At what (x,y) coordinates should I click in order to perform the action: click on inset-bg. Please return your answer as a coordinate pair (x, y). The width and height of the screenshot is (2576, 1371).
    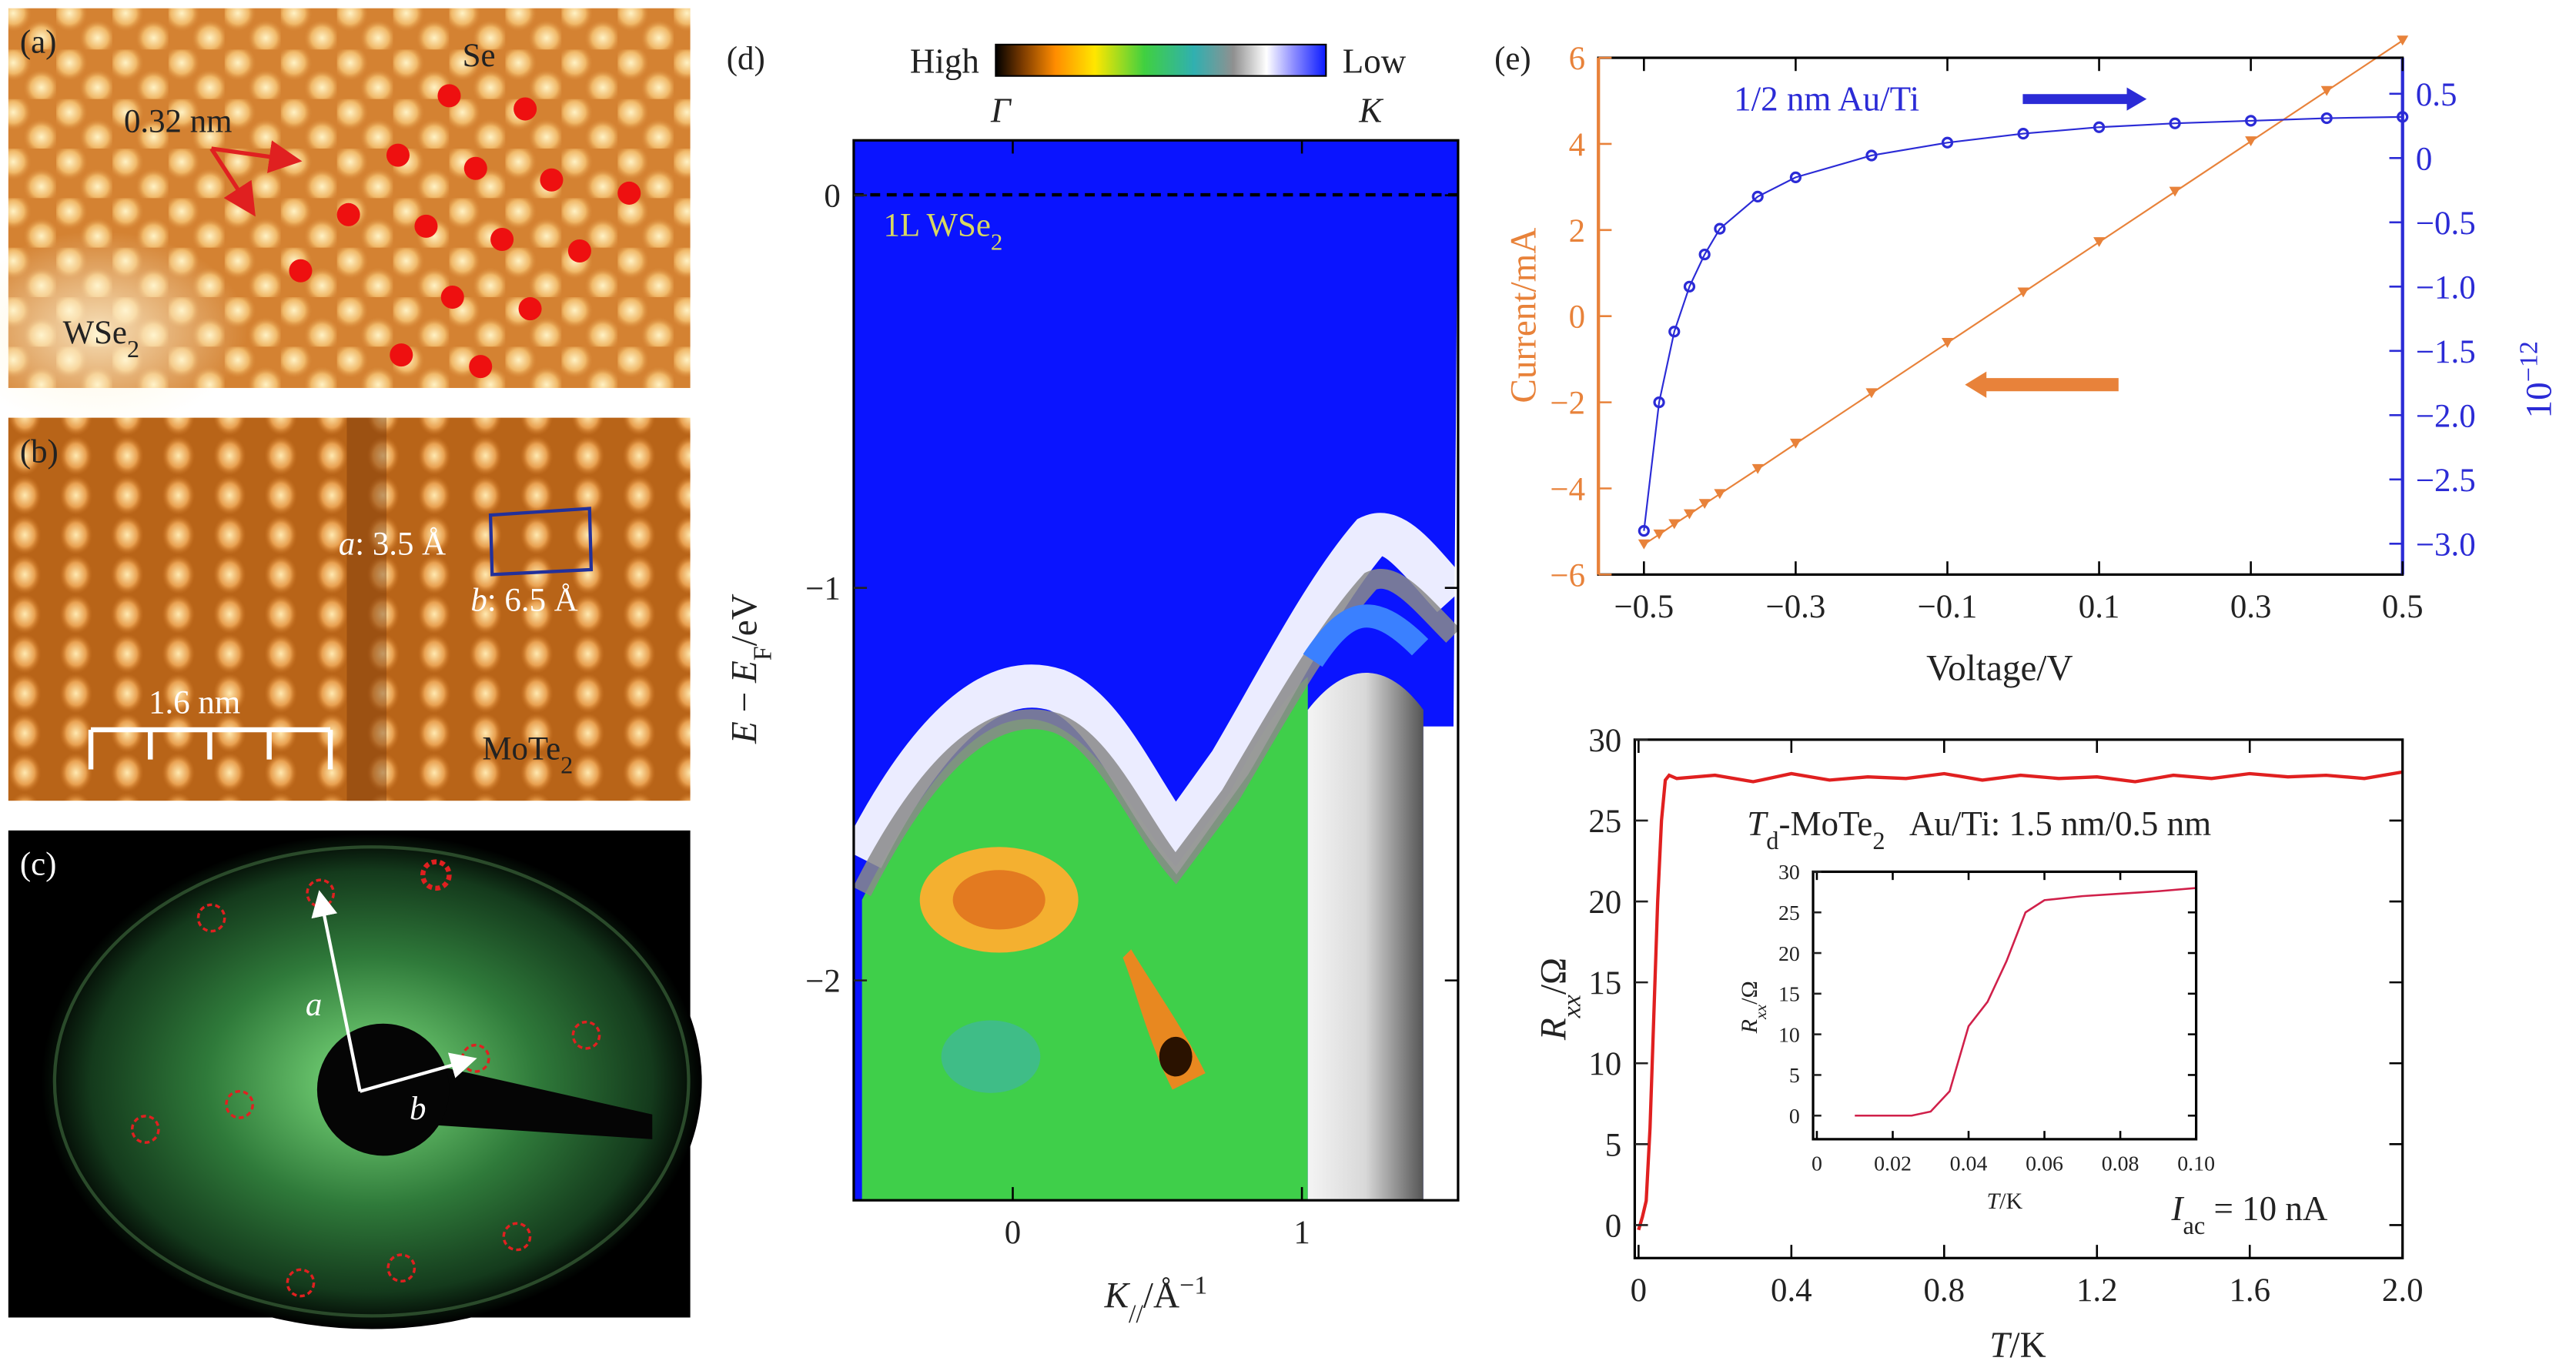
    Looking at the image, I should click on (2004, 1005).